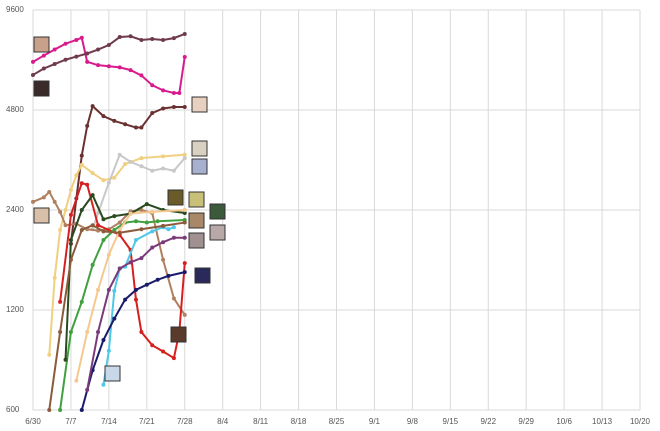 Image resolution: width=660 pixels, height=431 pixels. I want to click on x-tick-label: 8/4, so click(223, 421).